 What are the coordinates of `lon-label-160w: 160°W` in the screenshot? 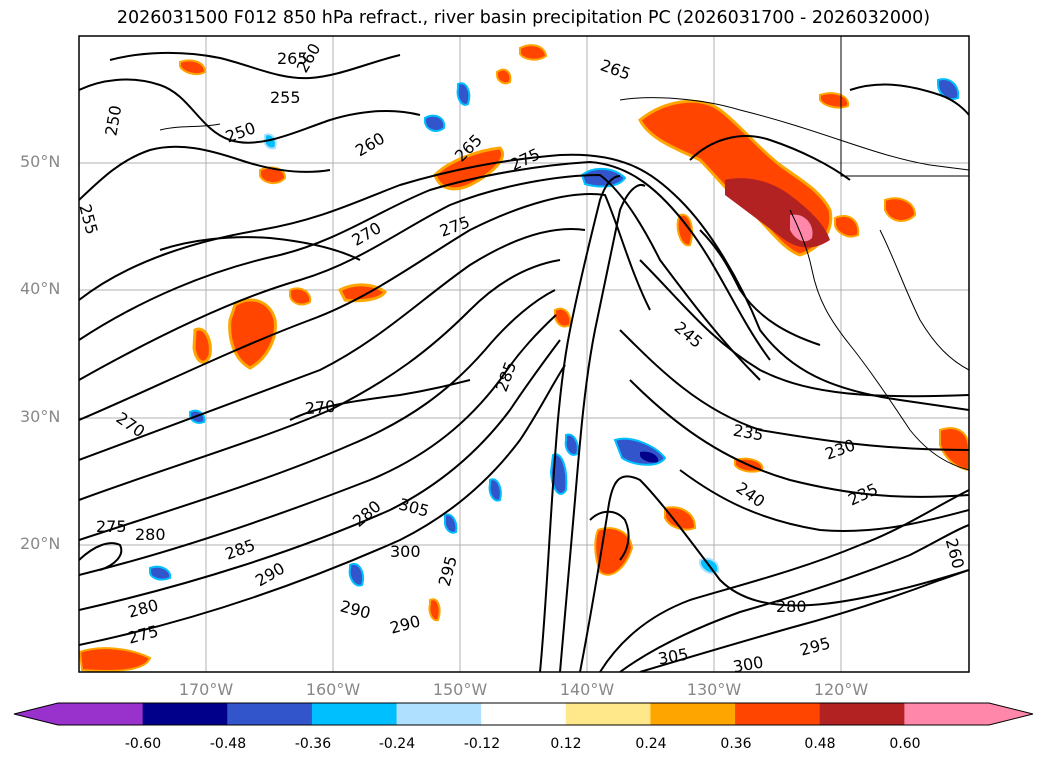 It's located at (333, 689).